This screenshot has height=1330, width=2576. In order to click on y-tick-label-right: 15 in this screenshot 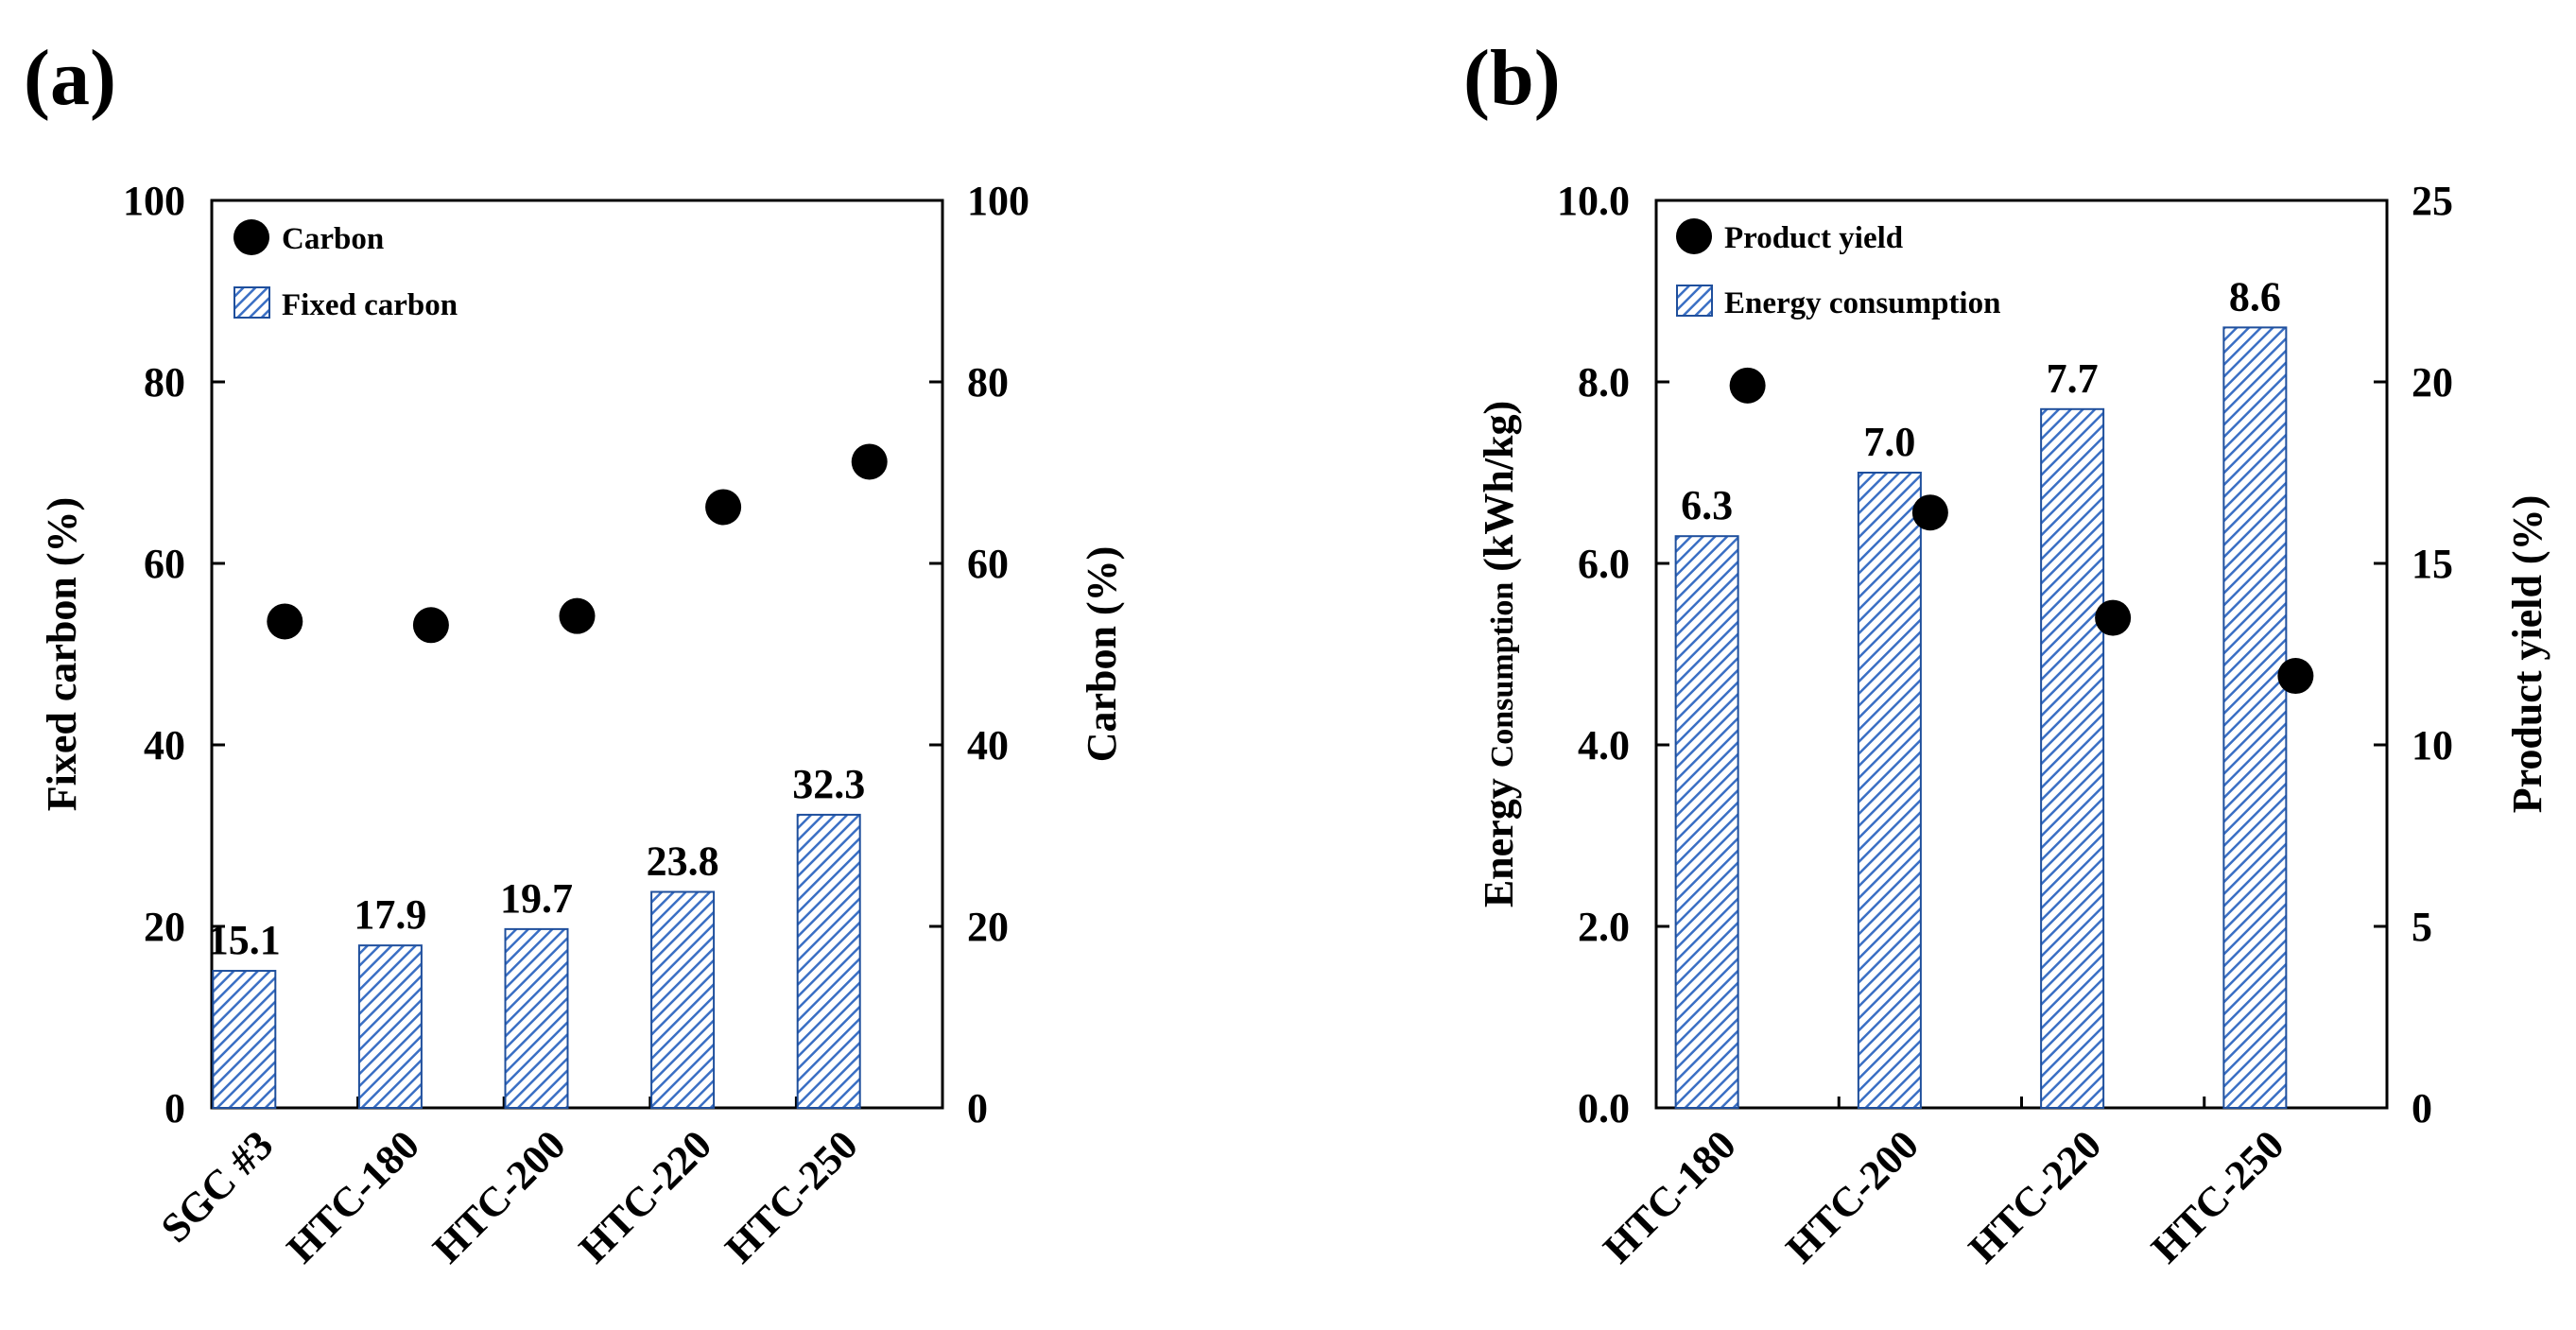, I will do `click(2433, 564)`.